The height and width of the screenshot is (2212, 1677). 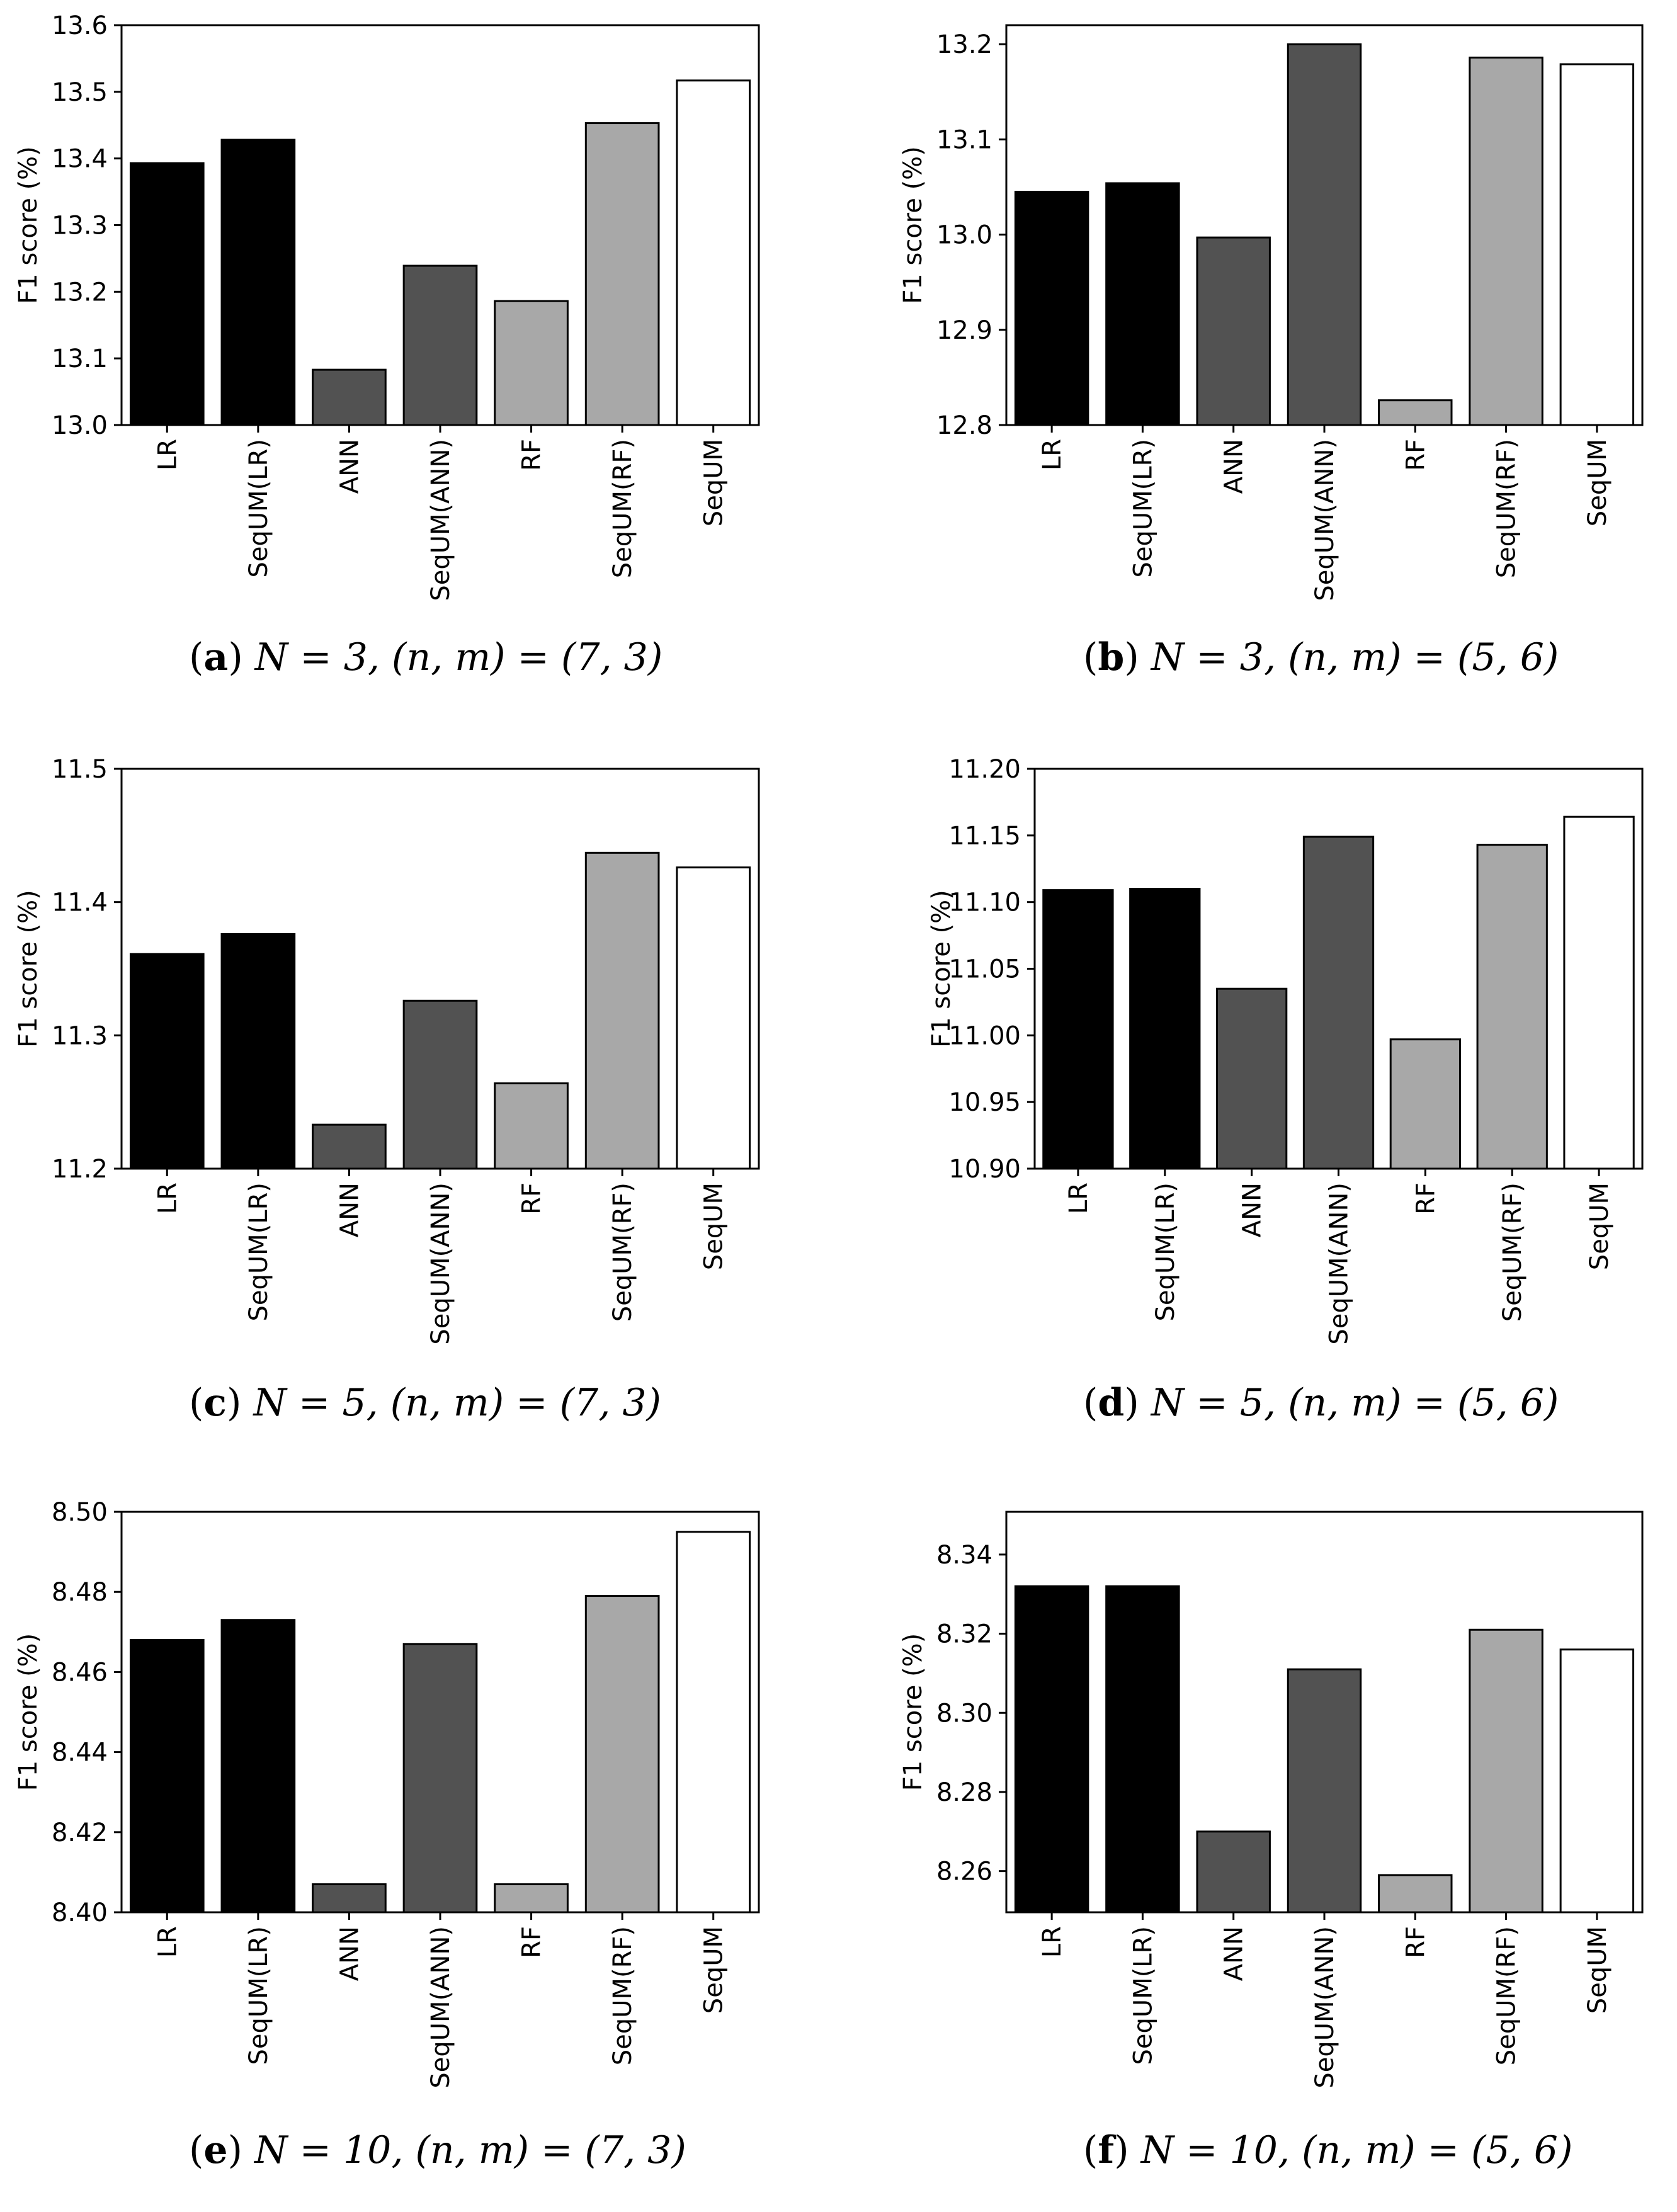 I want to click on y-tick-label: 8.26, so click(x=964, y=1872).